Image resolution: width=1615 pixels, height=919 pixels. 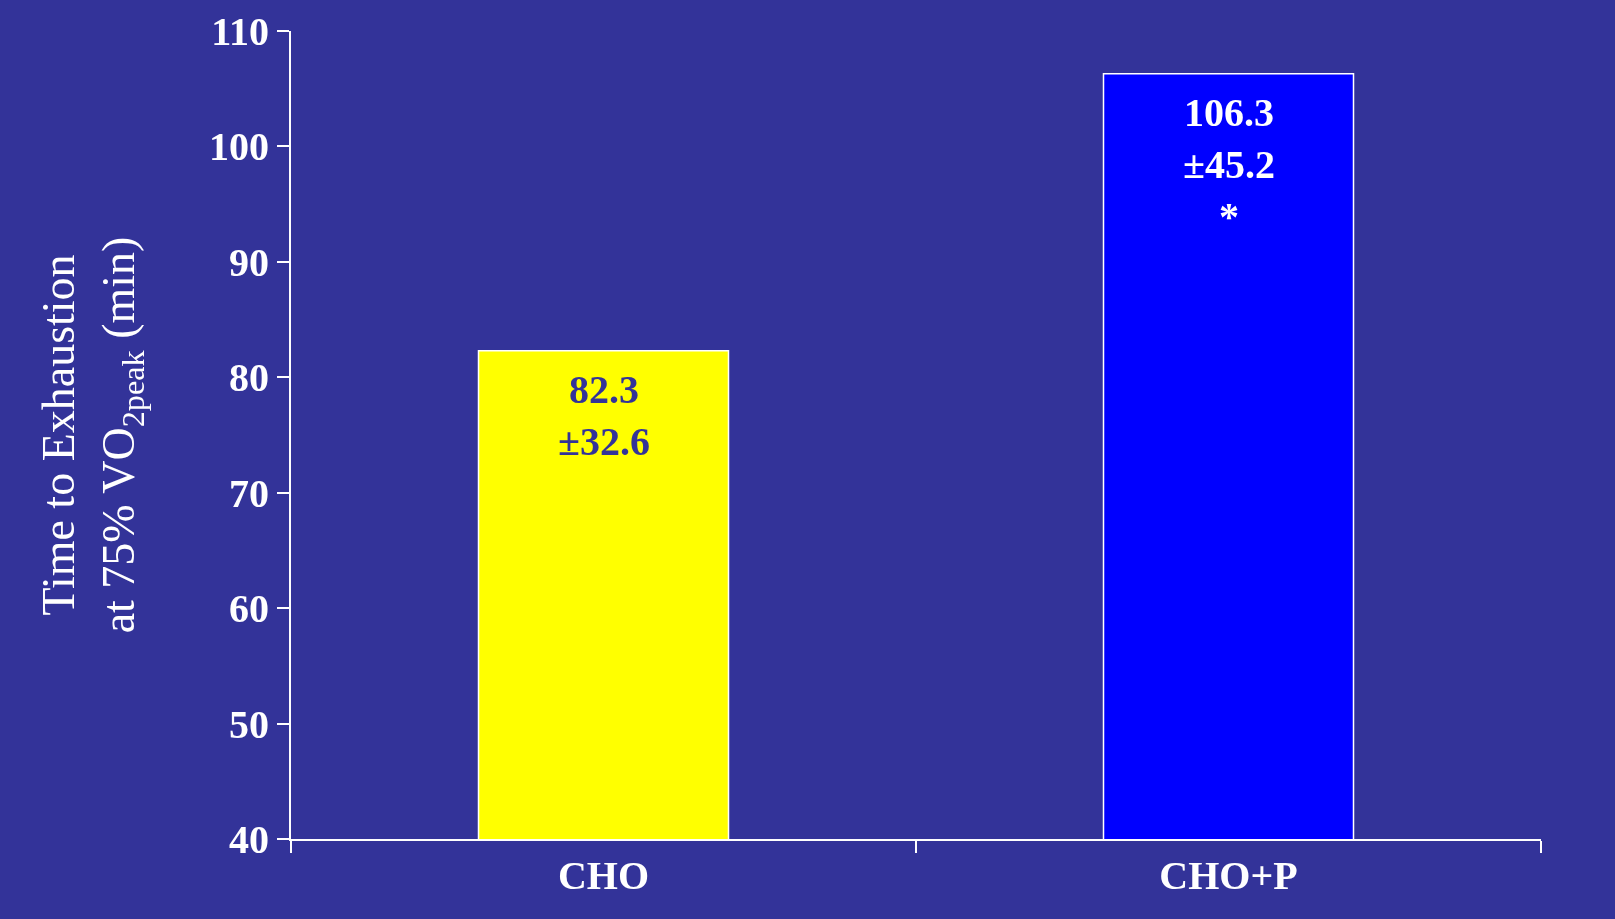 I want to click on data-label: 82.3 ±32.6, so click(x=604, y=415).